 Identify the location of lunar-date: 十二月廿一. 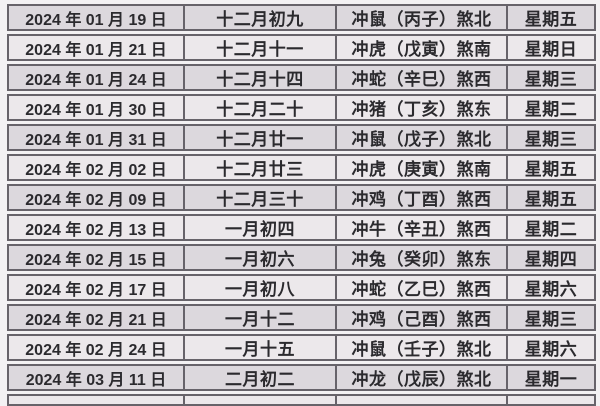
(259, 137).